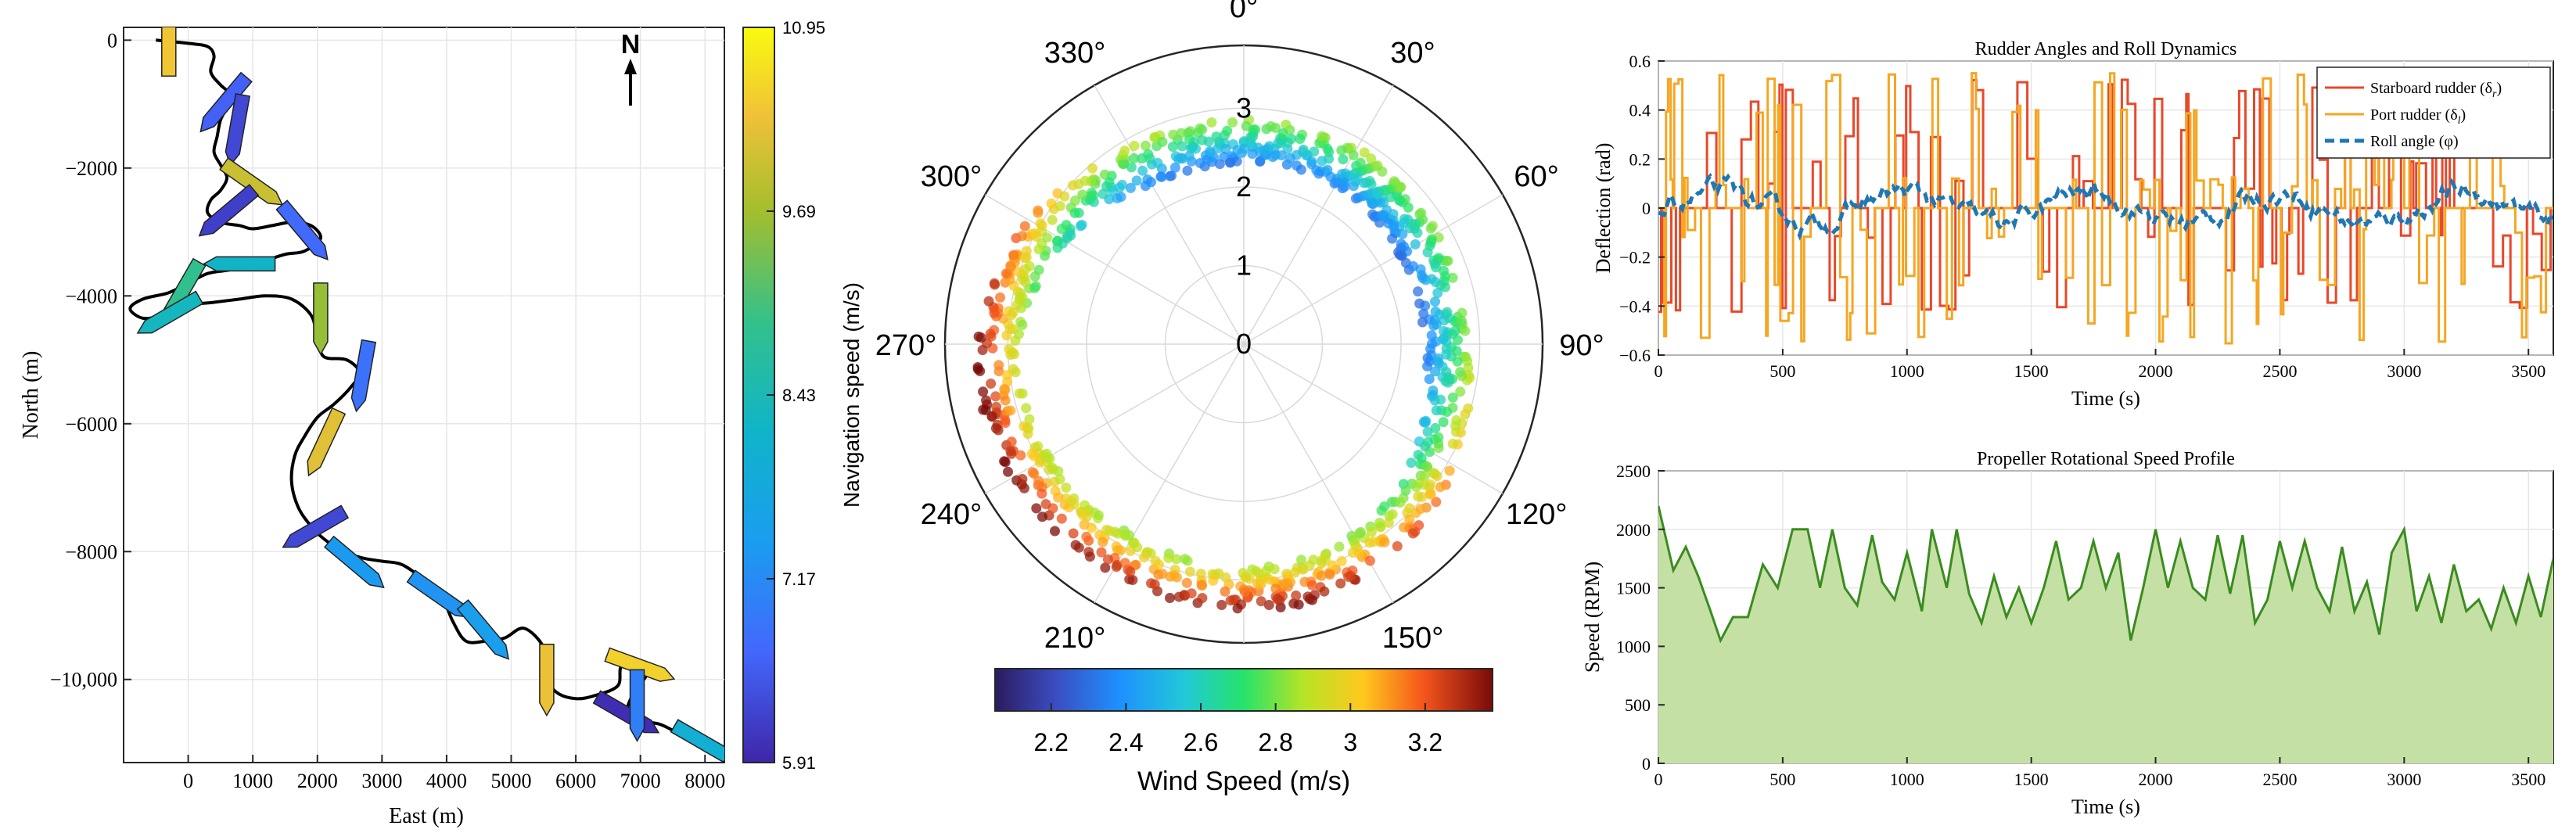  Describe the element at coordinates (112, 40) in the screenshot. I see `y-tick-label: 0` at that location.